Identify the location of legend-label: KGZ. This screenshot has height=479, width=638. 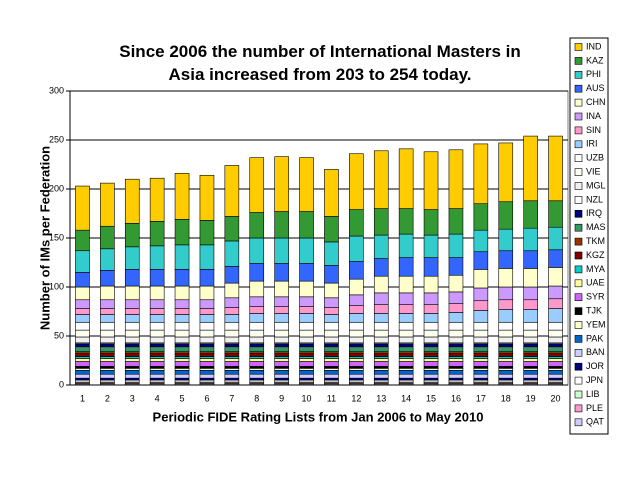
(595, 255).